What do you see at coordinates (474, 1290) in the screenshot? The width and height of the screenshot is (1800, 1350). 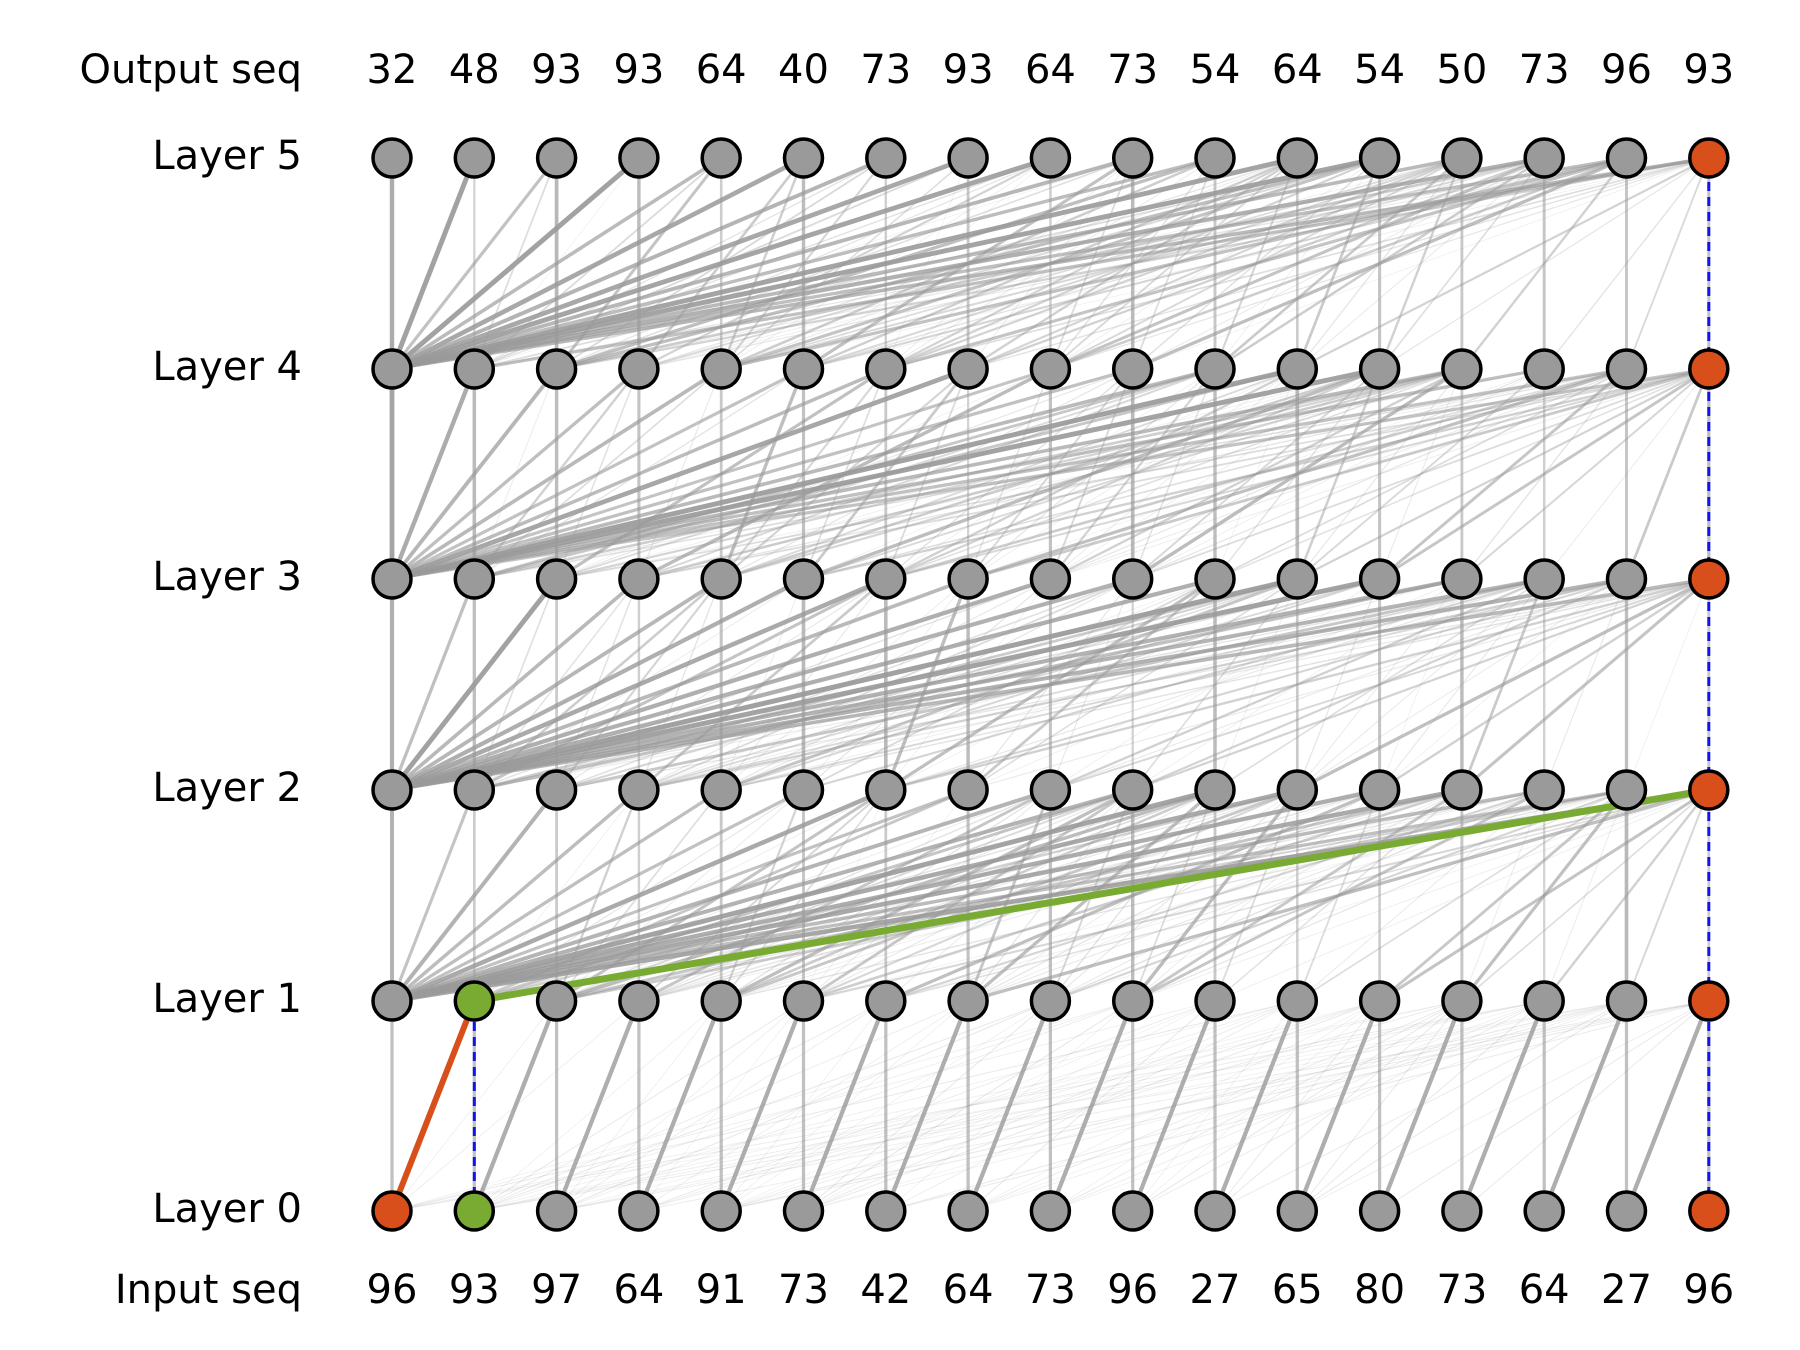 I see `input-token: 93` at bounding box center [474, 1290].